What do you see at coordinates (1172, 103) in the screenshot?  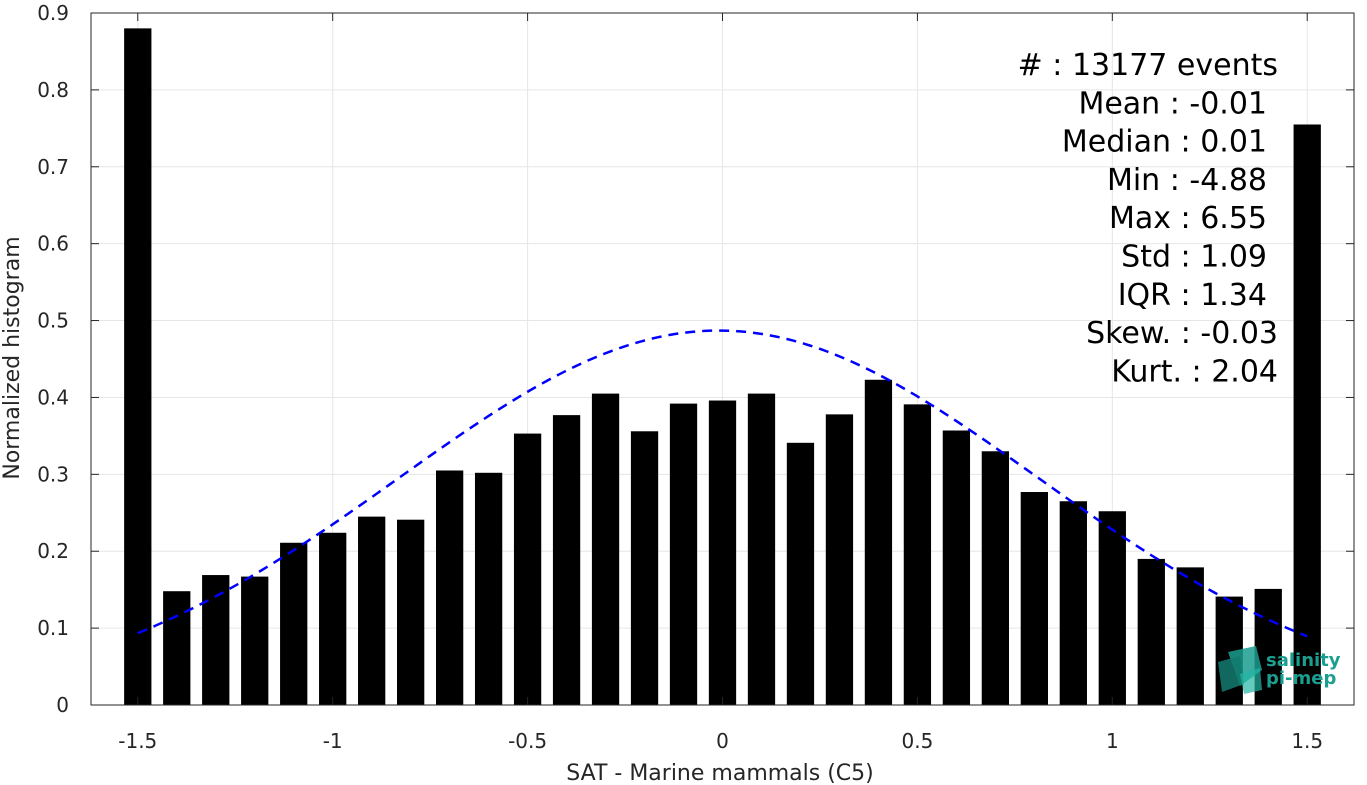 I see `stats-line: Mean : -0.01` at bounding box center [1172, 103].